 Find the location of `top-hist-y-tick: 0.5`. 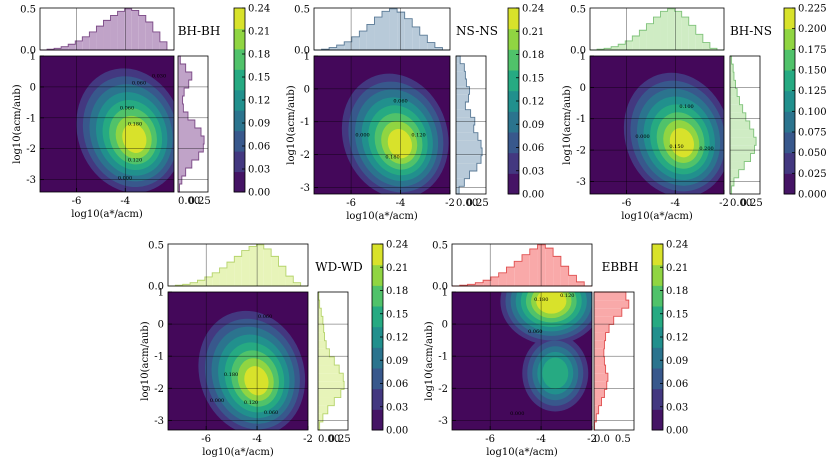

top-hist-y-tick: 0.5 is located at coordinates (156, 245).